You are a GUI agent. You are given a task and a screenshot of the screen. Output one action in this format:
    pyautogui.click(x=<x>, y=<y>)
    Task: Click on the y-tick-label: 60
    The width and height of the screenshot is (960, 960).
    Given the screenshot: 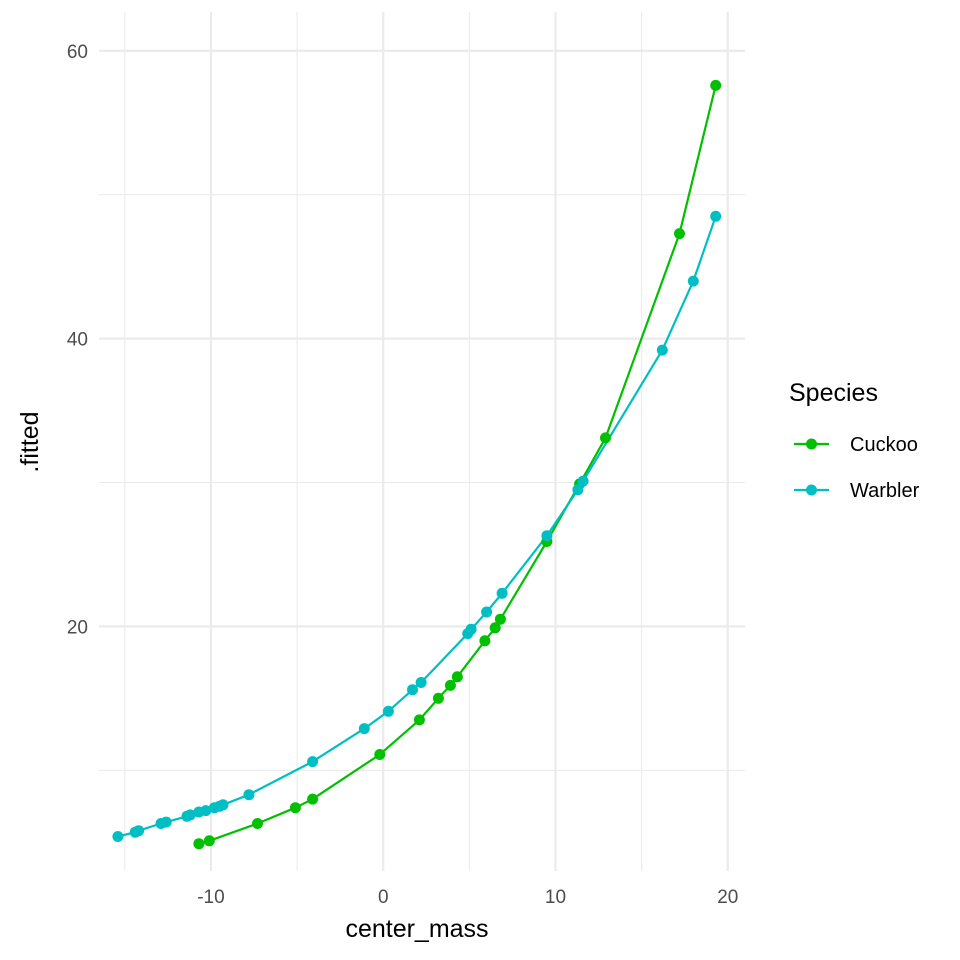 What is the action you would take?
    pyautogui.click(x=77, y=52)
    